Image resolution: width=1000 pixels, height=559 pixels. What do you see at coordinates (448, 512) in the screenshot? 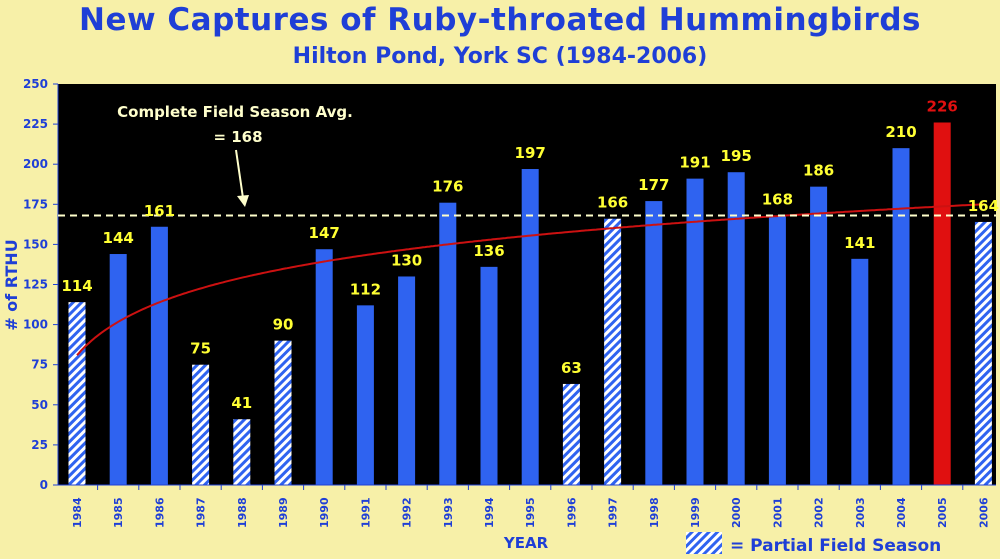
I see `x-tick-label-1993: 1993` at bounding box center [448, 512].